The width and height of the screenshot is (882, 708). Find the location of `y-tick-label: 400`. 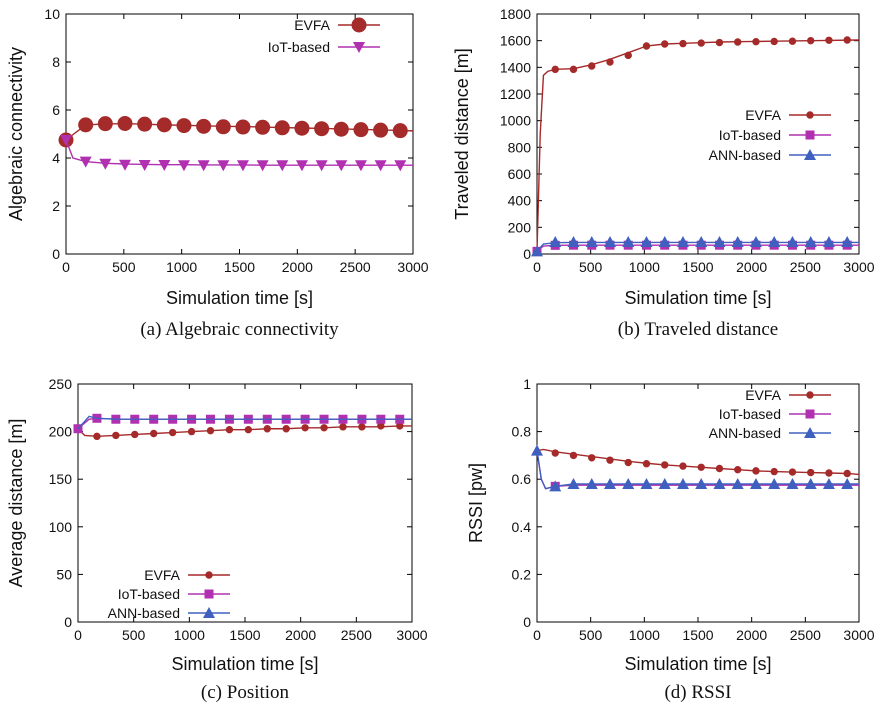

y-tick-label: 400 is located at coordinates (520, 201).